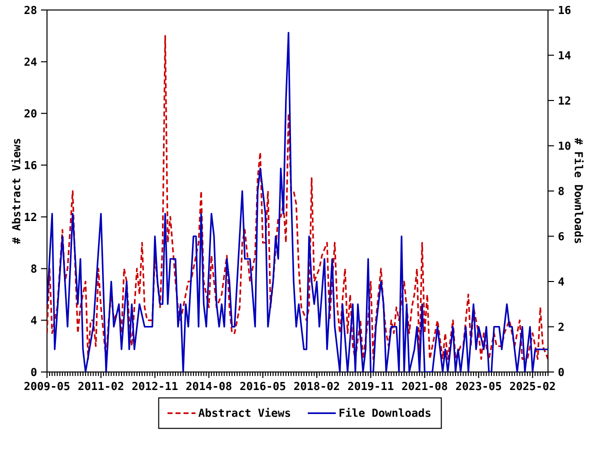  Describe the element at coordinates (33, 268) in the screenshot. I see `y-tick-label: 8` at that location.